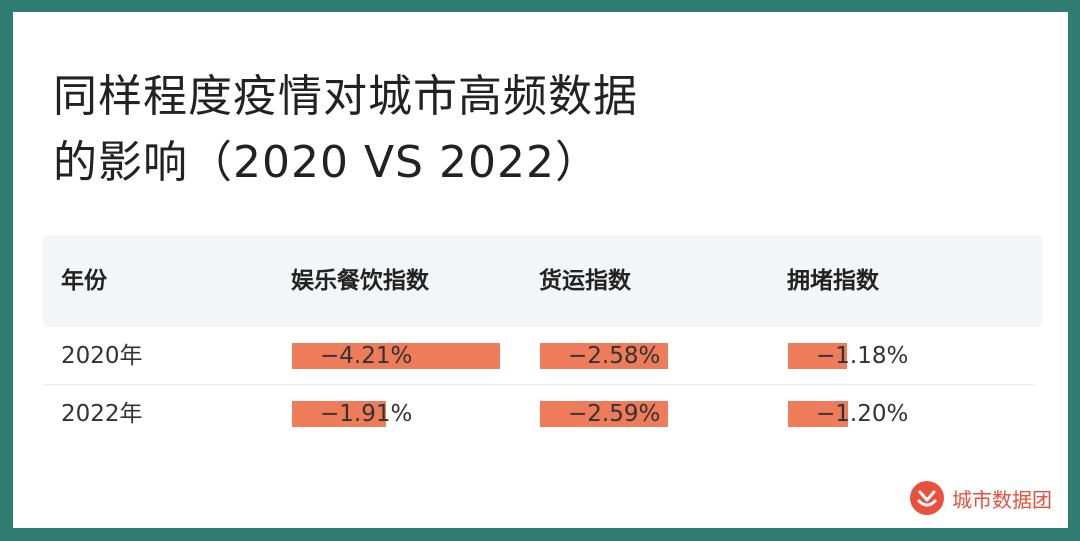  I want to click on table-row: 2020年 −4.21% −2.58% −1.18%, so click(539, 356).